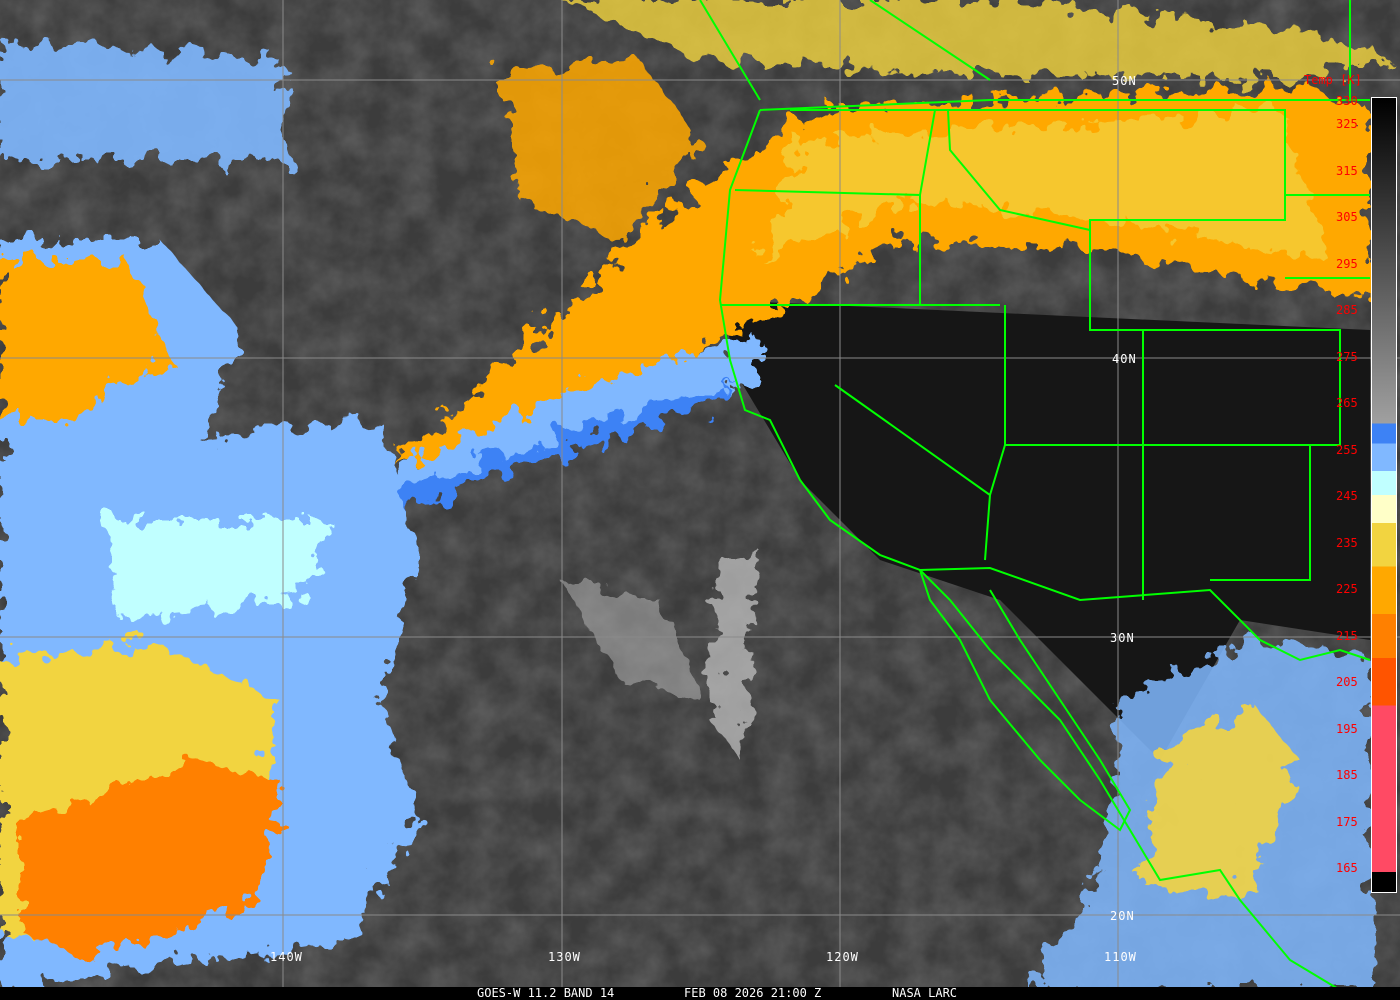  What do you see at coordinates (1025, 700) in the screenshot?
I see `baja-california` at bounding box center [1025, 700].